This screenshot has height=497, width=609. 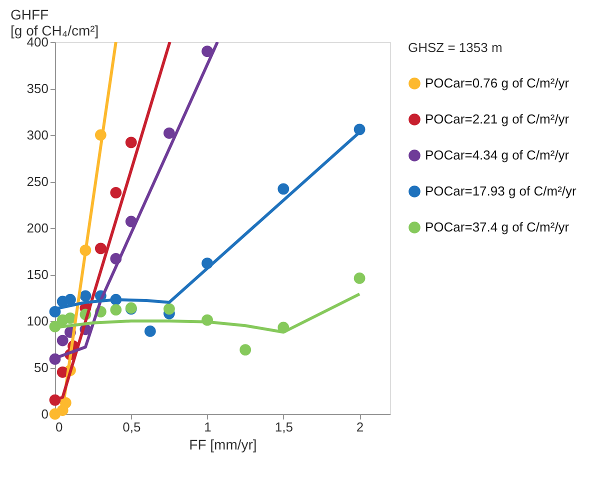 I want to click on legend-label: POCar=0.76 g of C/m²/yr, so click(x=497, y=83).